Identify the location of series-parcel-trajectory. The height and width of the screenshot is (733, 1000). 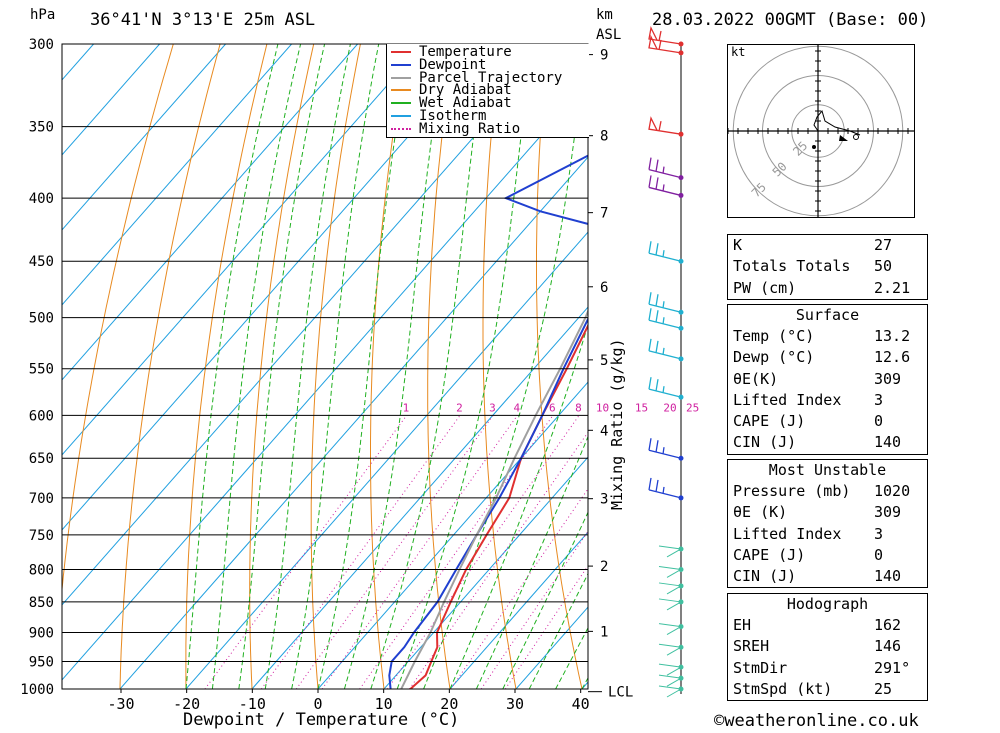
(494, 498).